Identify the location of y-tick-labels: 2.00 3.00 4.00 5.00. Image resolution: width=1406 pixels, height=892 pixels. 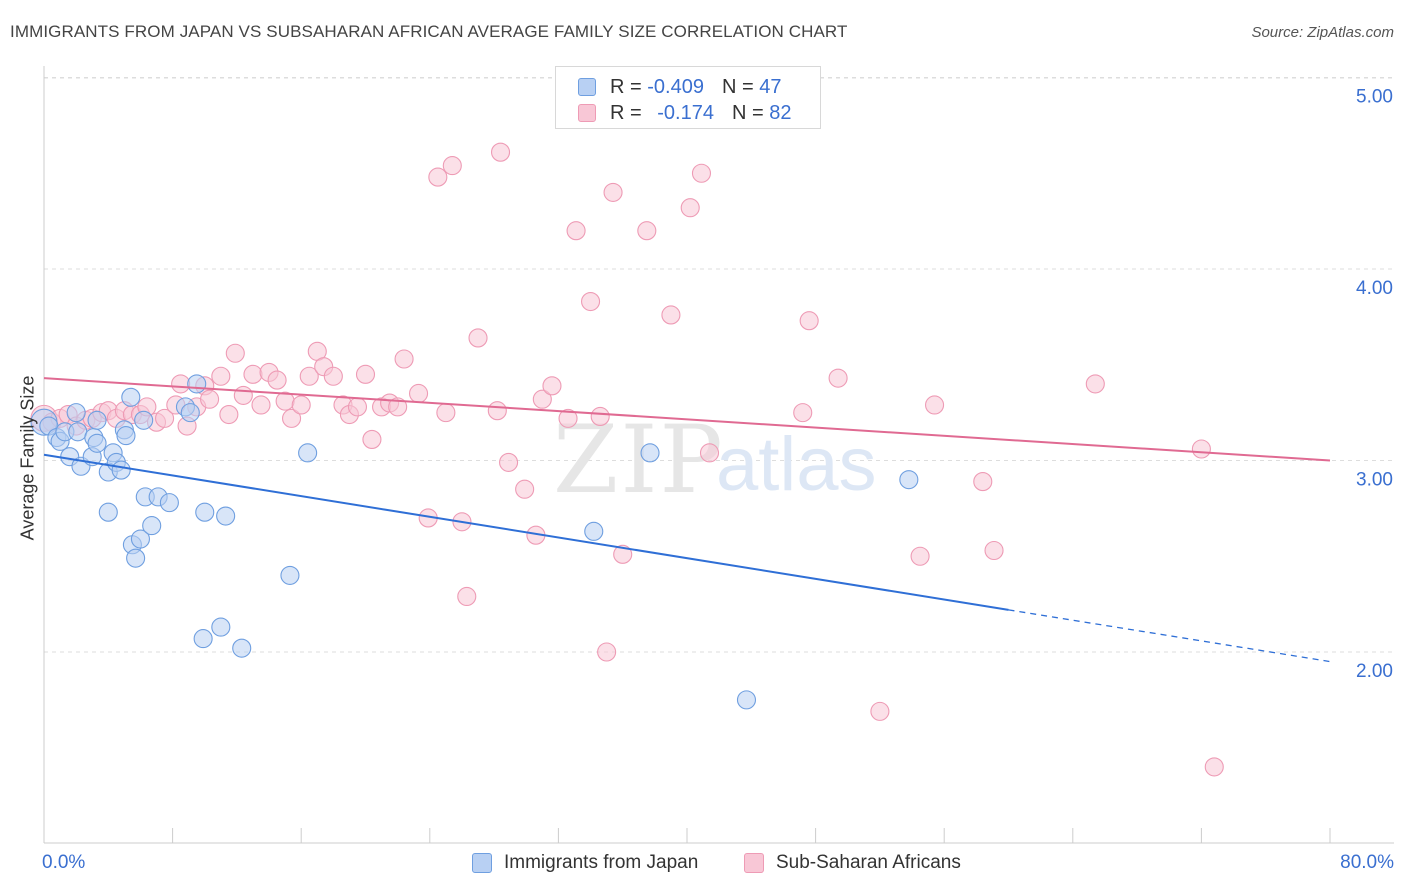
(1374, 385).